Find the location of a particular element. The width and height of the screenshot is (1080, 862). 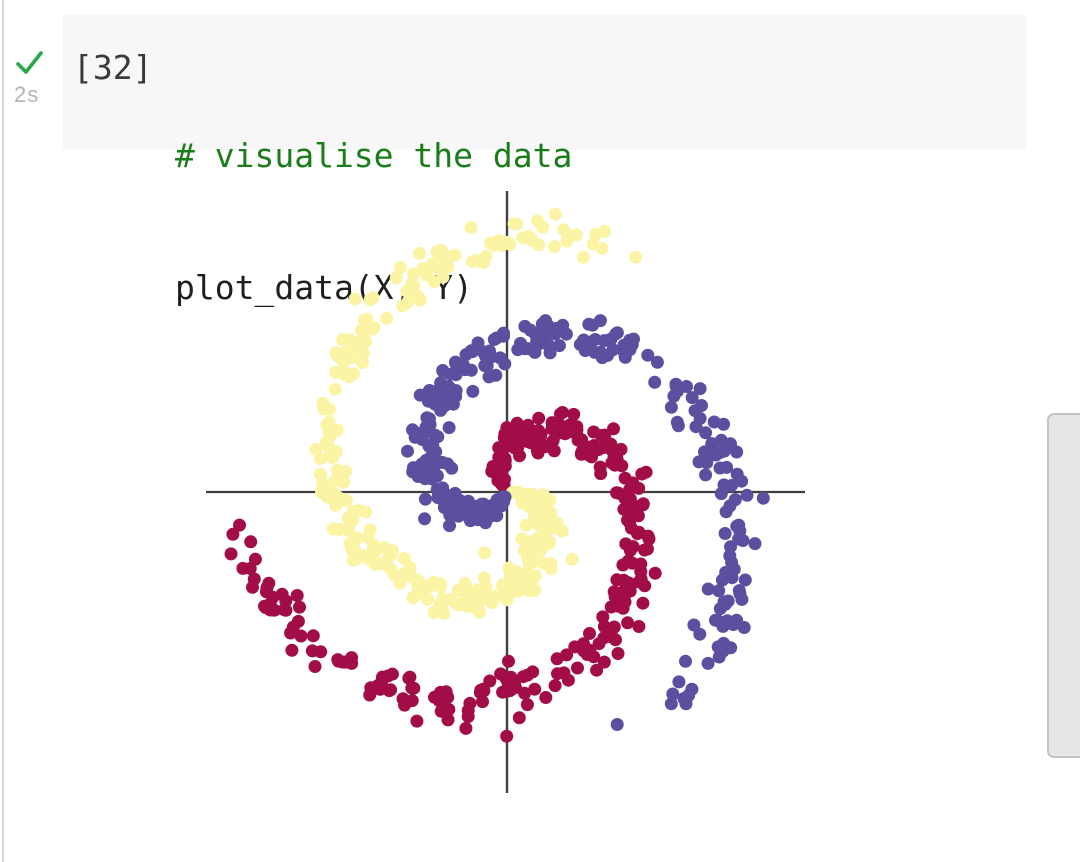

code-line-comment: # visualise the data is located at coordinates (374, 155).